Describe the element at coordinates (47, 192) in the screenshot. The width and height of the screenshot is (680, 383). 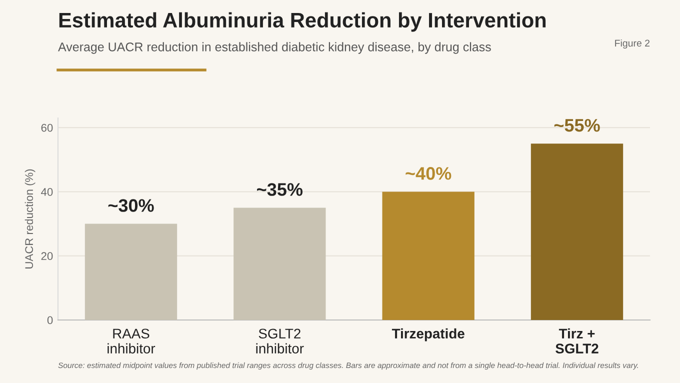
I see `y-tick-label: 40` at that location.